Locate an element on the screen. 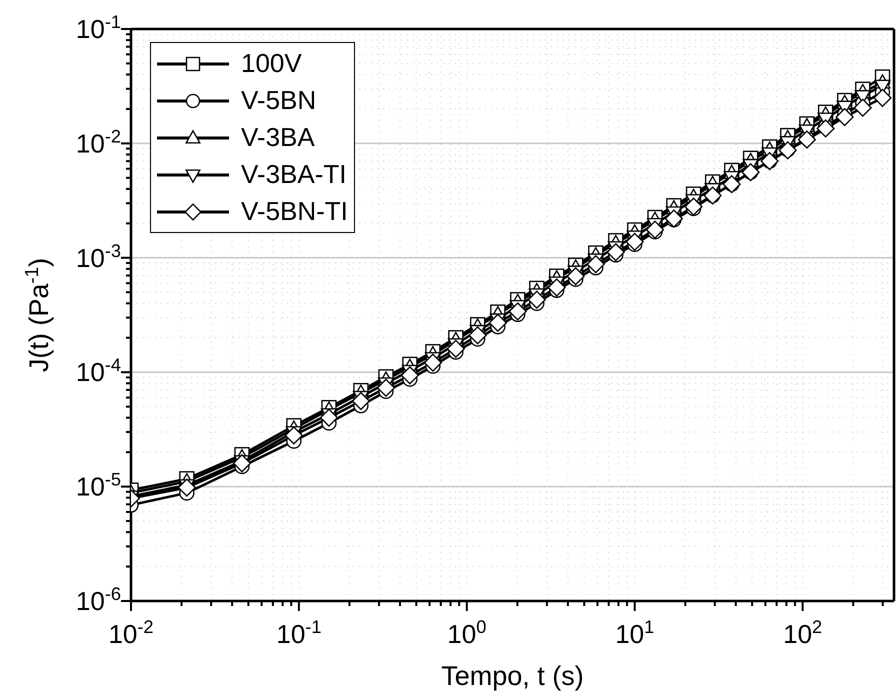 The width and height of the screenshot is (896, 695). x-axis-title: Tempo, t (s) is located at coordinates (512, 676).